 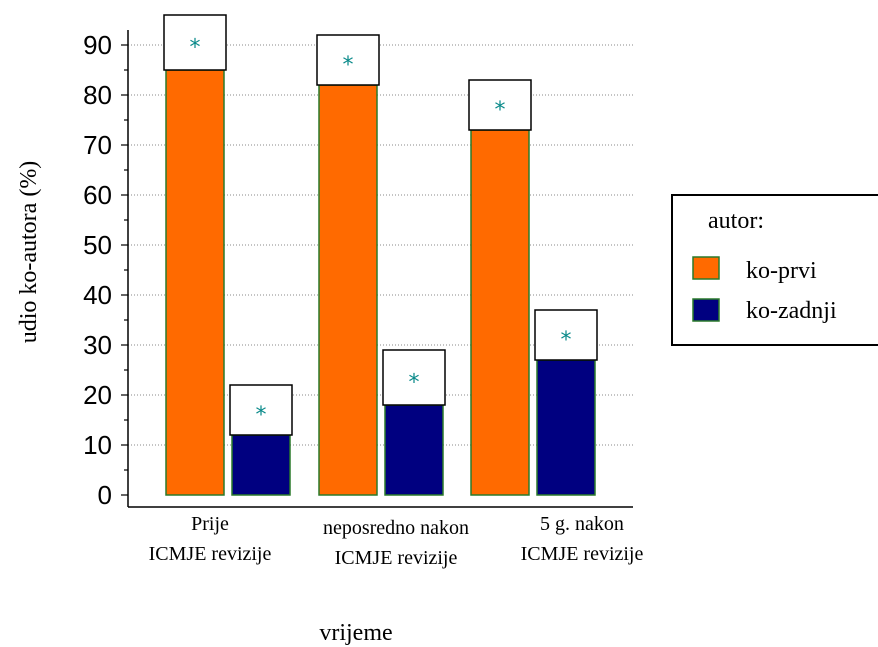 I want to click on x-axis-title: vrijeme, so click(x=355, y=633).